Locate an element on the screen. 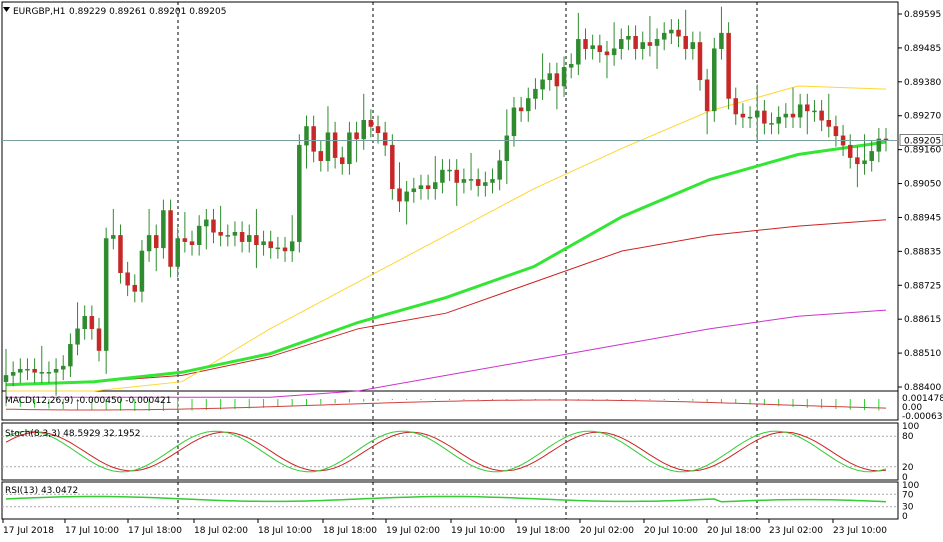 The image size is (943, 542). x-tick-label: 17 Jul 10:00 is located at coordinates (92, 531).